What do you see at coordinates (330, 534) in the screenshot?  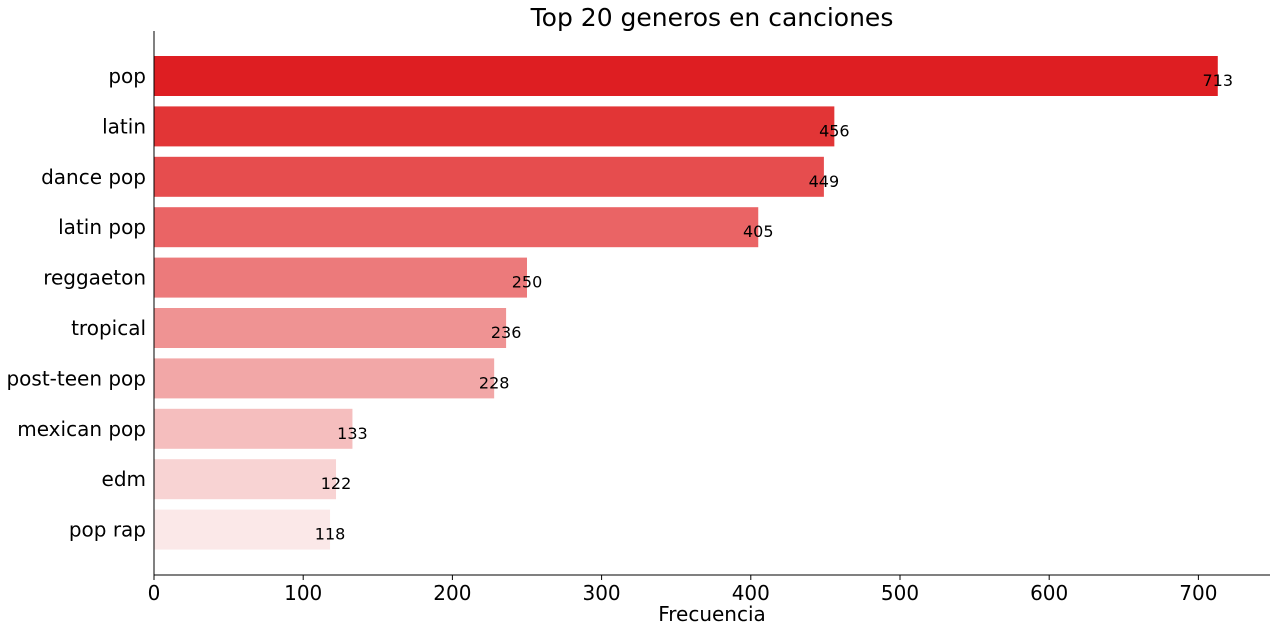 I see `value-label-pop-rap: 118` at bounding box center [330, 534].